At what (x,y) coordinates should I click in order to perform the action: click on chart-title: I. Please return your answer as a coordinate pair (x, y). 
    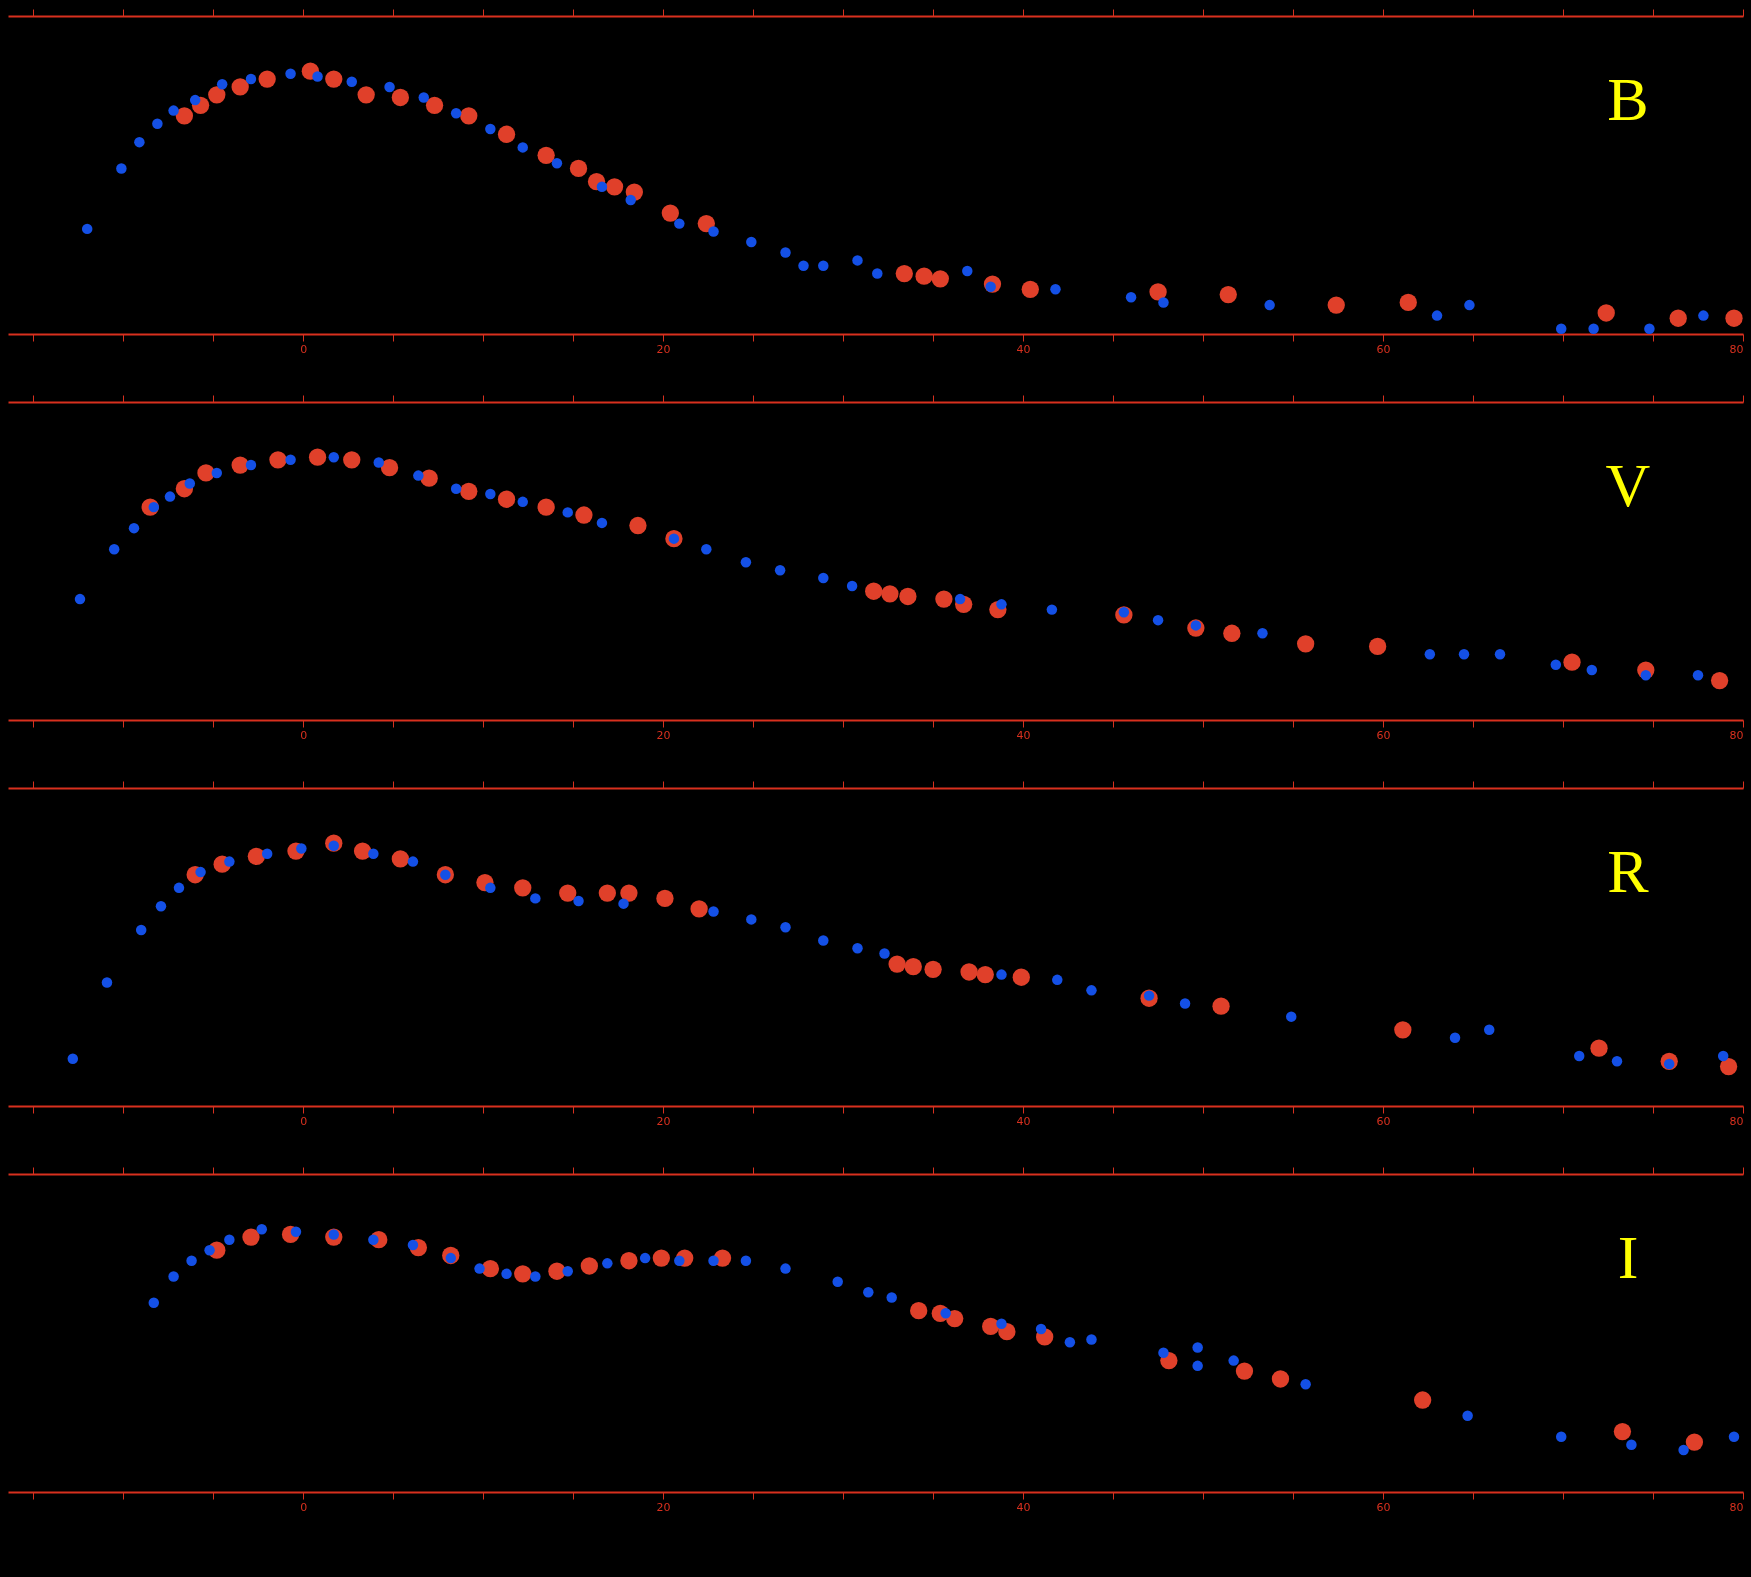
    Looking at the image, I should click on (1628, 1257).